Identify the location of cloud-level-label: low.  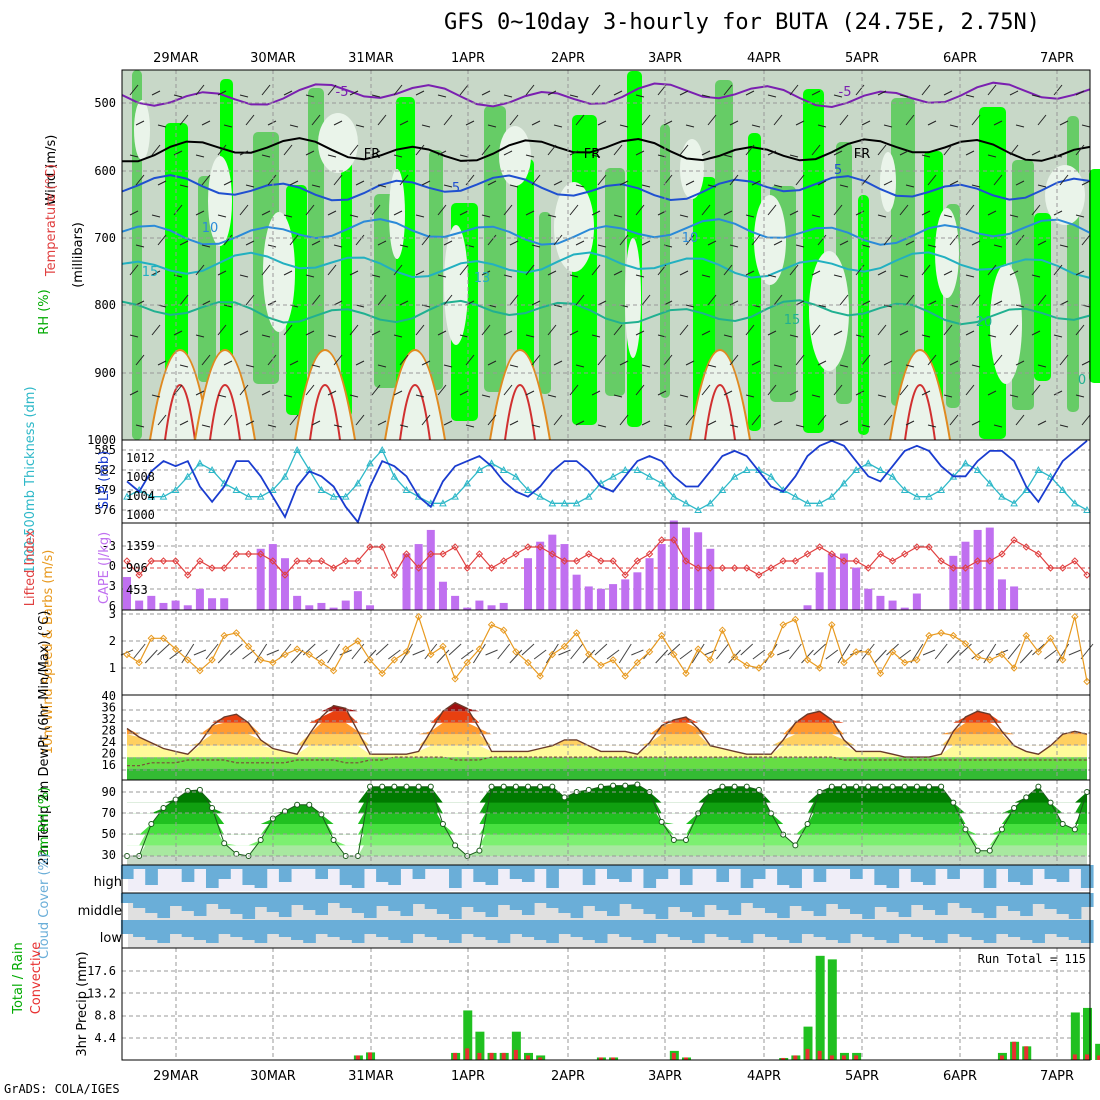
(111, 938).